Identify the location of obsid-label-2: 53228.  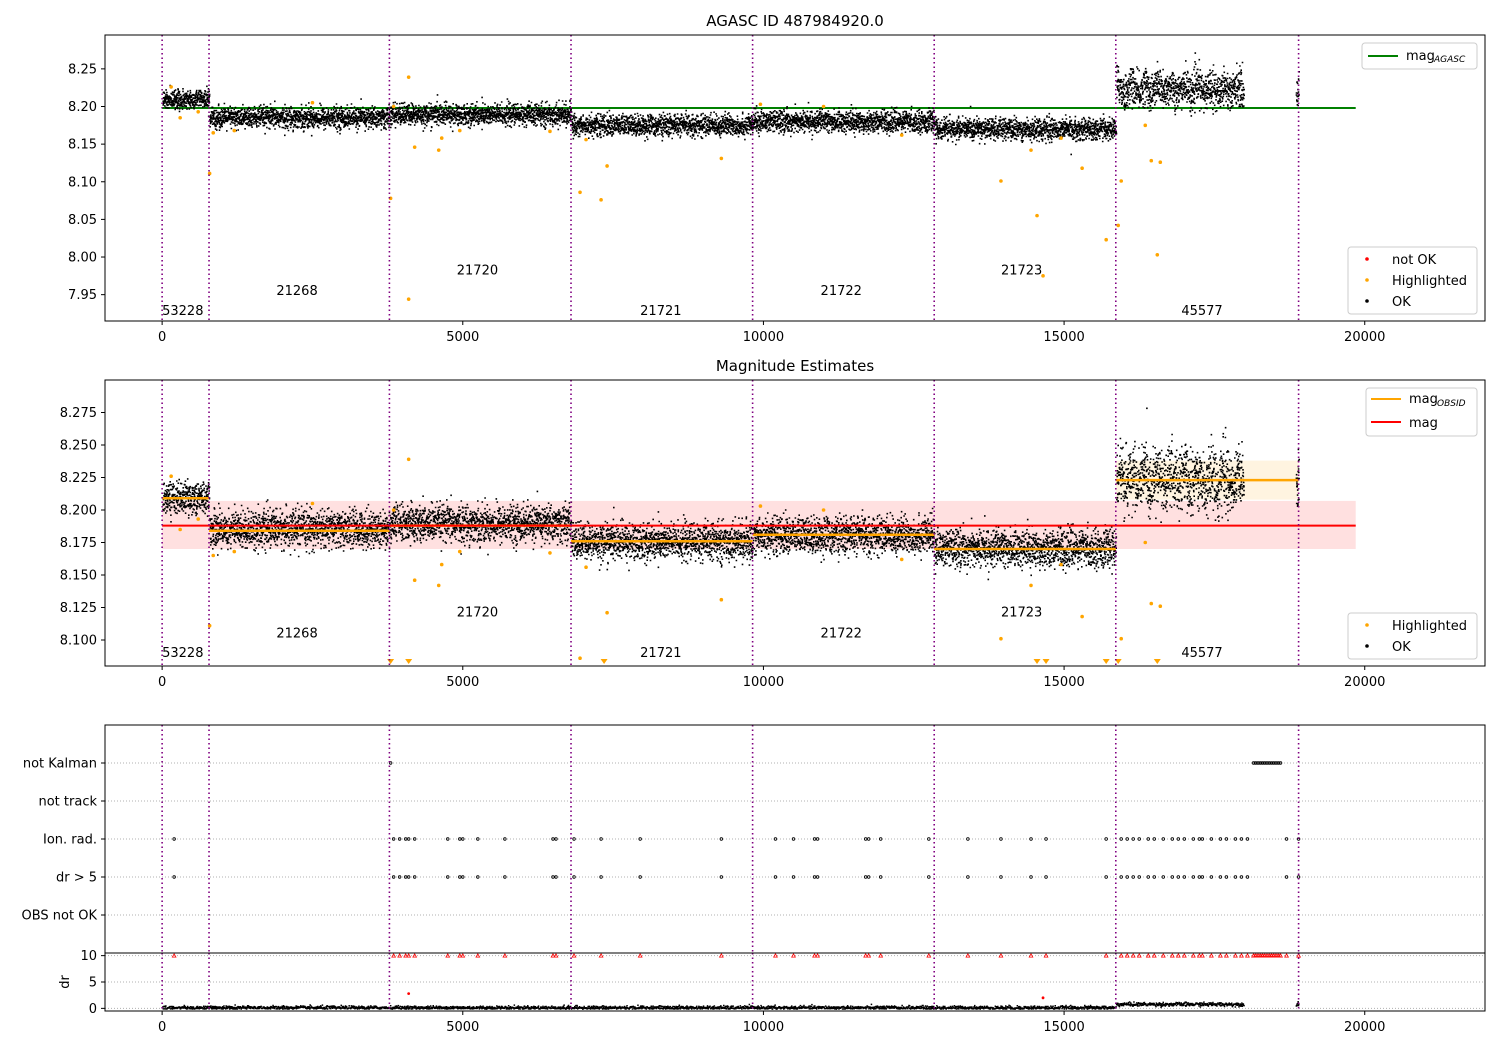
(182, 653).